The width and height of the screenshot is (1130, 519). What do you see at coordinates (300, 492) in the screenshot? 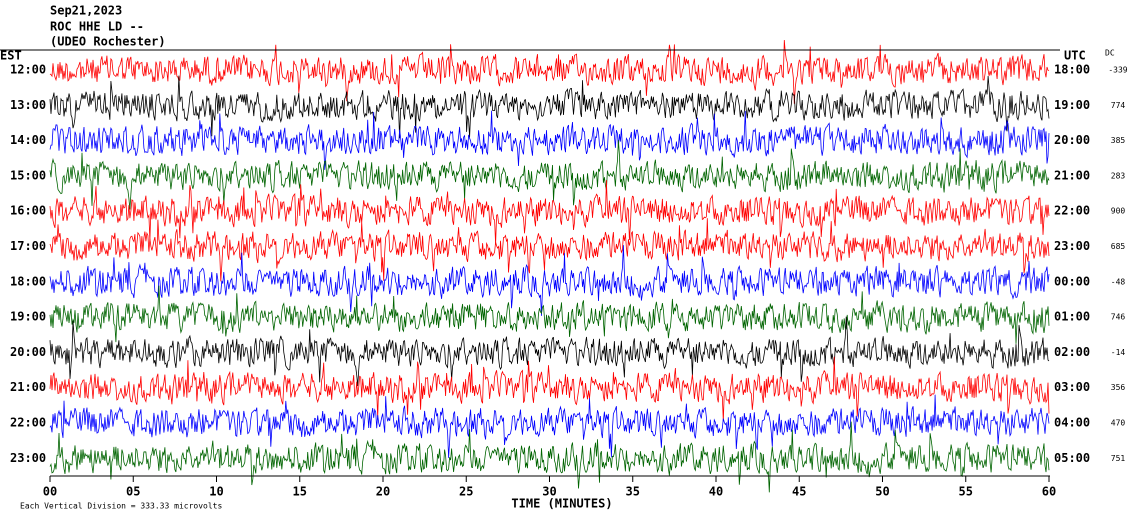
I see `x-tick-label: 15` at bounding box center [300, 492].